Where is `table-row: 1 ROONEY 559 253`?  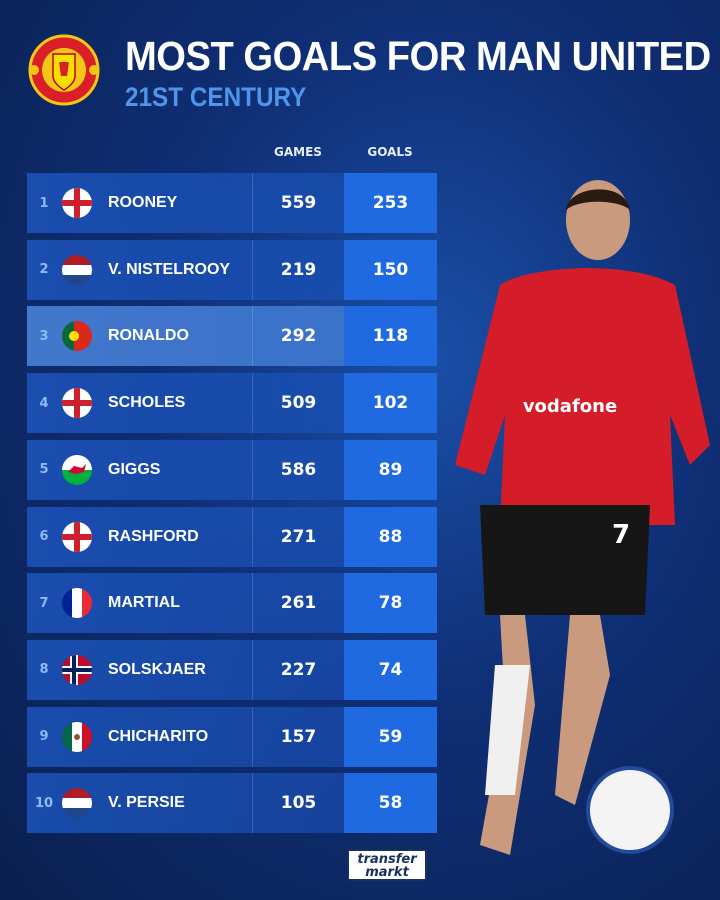
table-row: 1 ROONEY 559 253 is located at coordinates (232, 203).